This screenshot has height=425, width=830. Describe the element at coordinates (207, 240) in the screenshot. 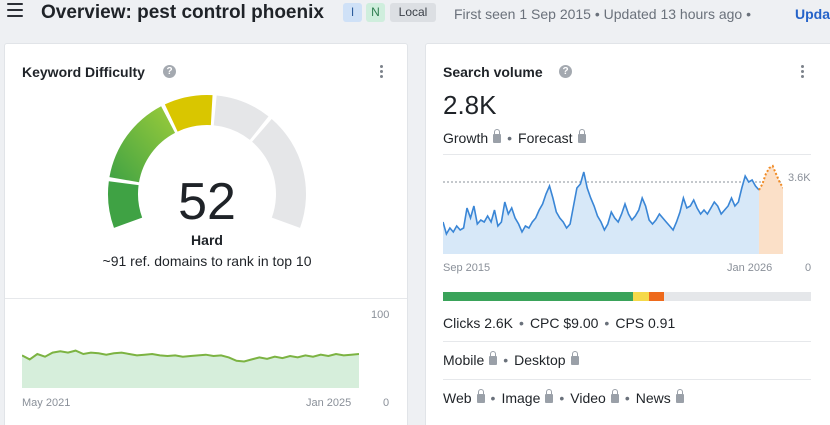

I see `difficulty-level: Hard` at that location.